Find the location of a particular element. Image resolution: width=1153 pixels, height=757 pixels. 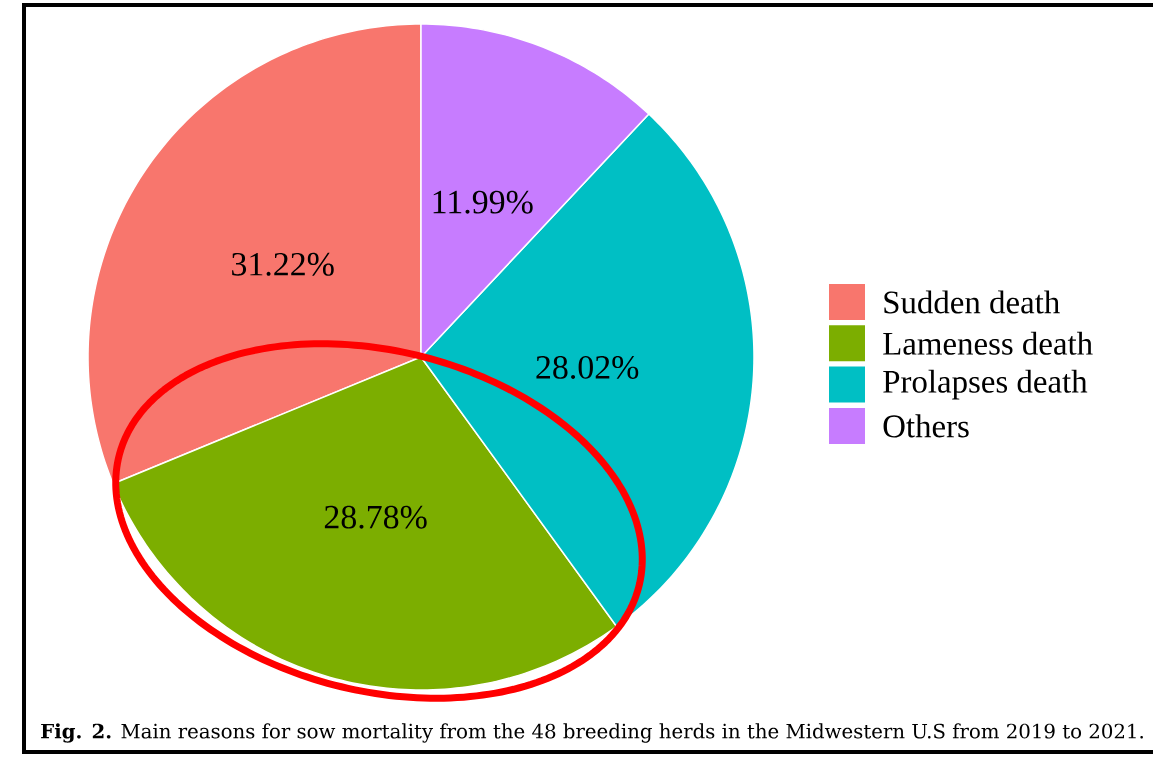

legend-label: Sudden death is located at coordinates (972, 302).